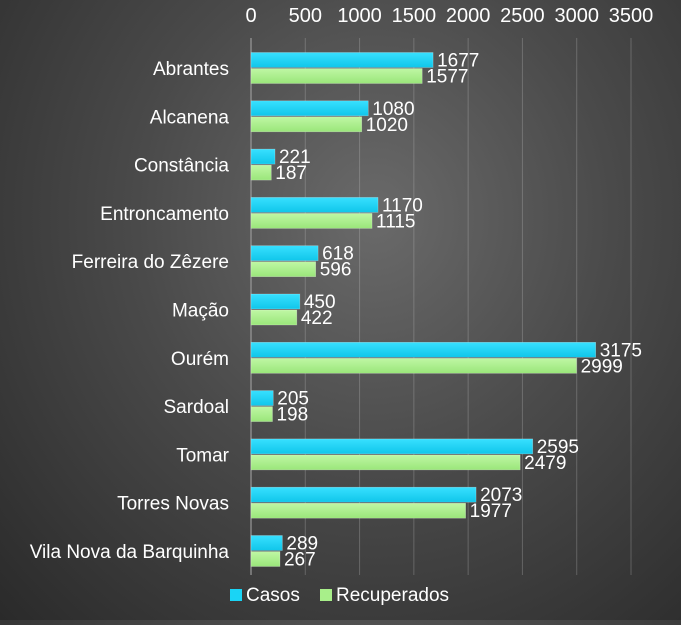  I want to click on bar-casos-abrantes, so click(342, 60).